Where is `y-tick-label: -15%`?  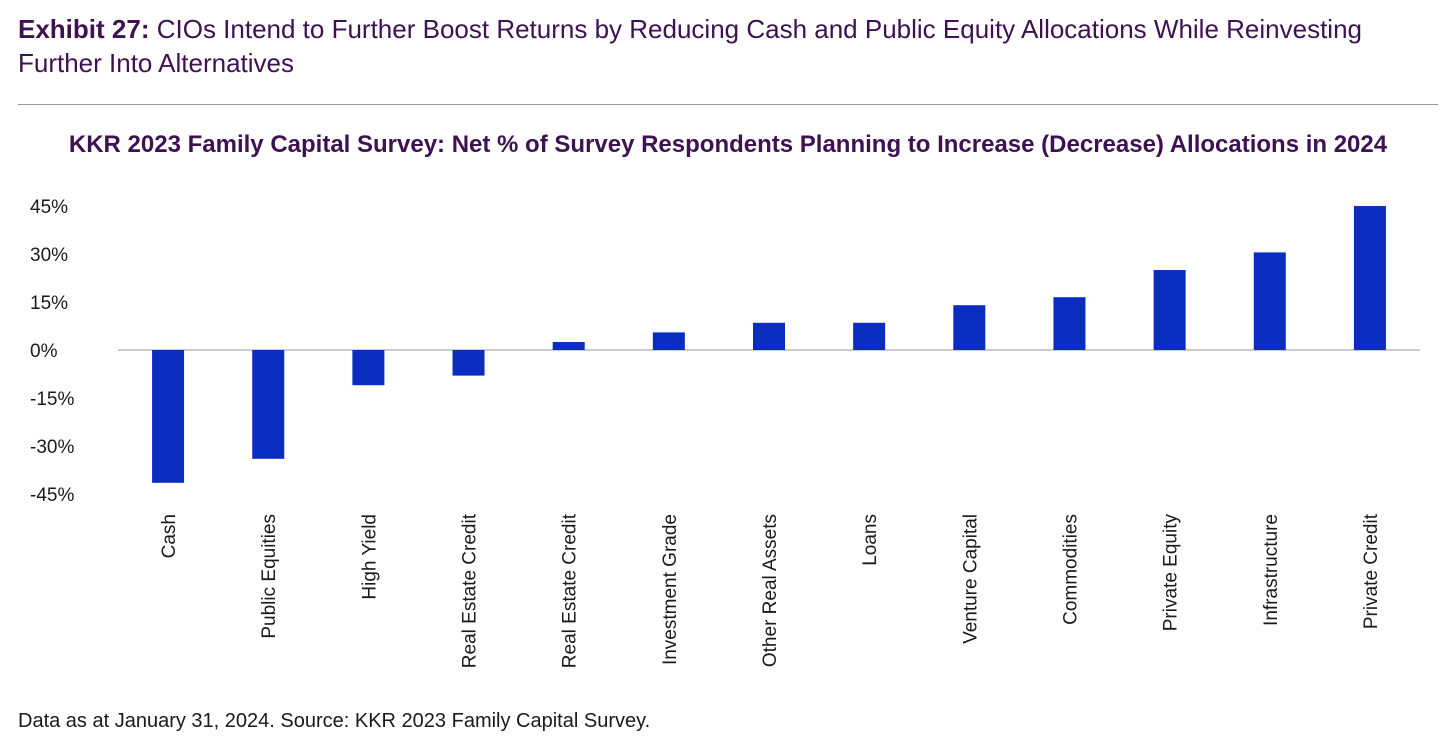
y-tick-label: -15% is located at coordinates (52, 399).